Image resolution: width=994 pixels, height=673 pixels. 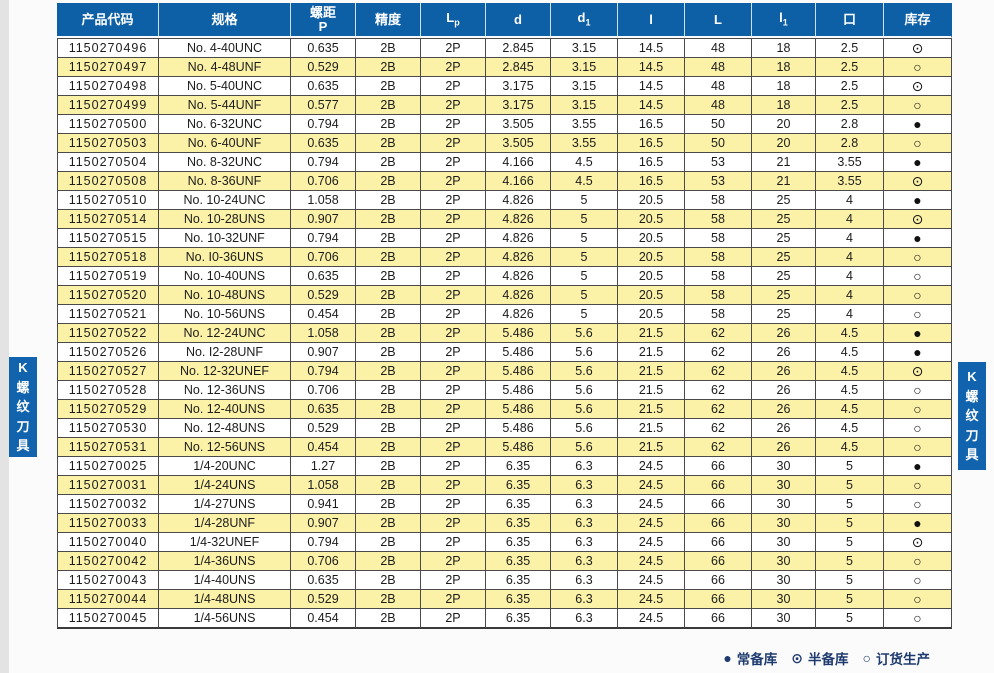 What do you see at coordinates (323, 409) in the screenshot?
I see `cell: 0.635` at bounding box center [323, 409].